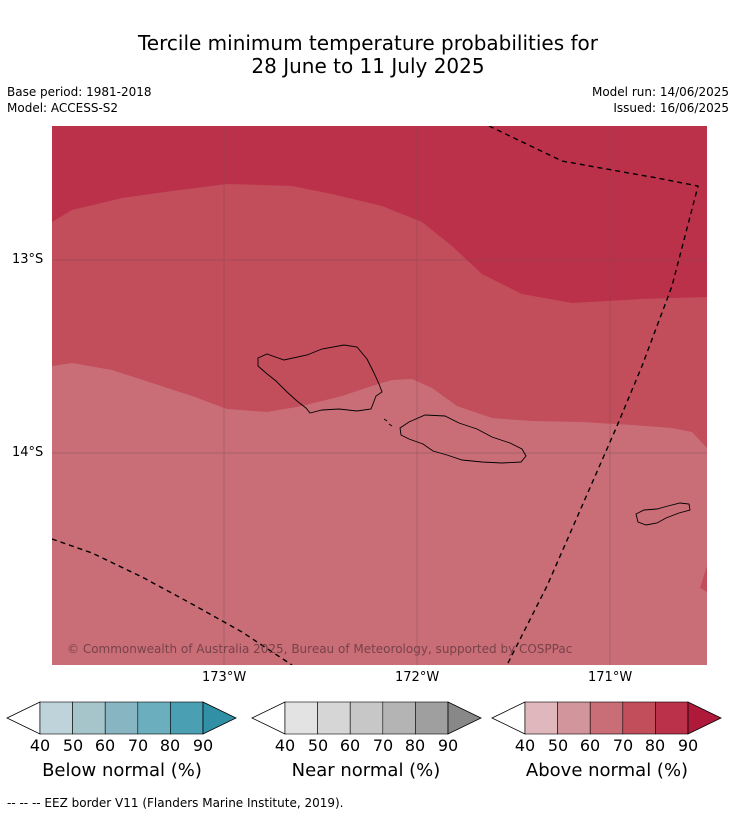 This screenshot has height=816, width=736. Describe the element at coordinates (704, 718) in the screenshot. I see `colorbar-above-arrow` at that location.